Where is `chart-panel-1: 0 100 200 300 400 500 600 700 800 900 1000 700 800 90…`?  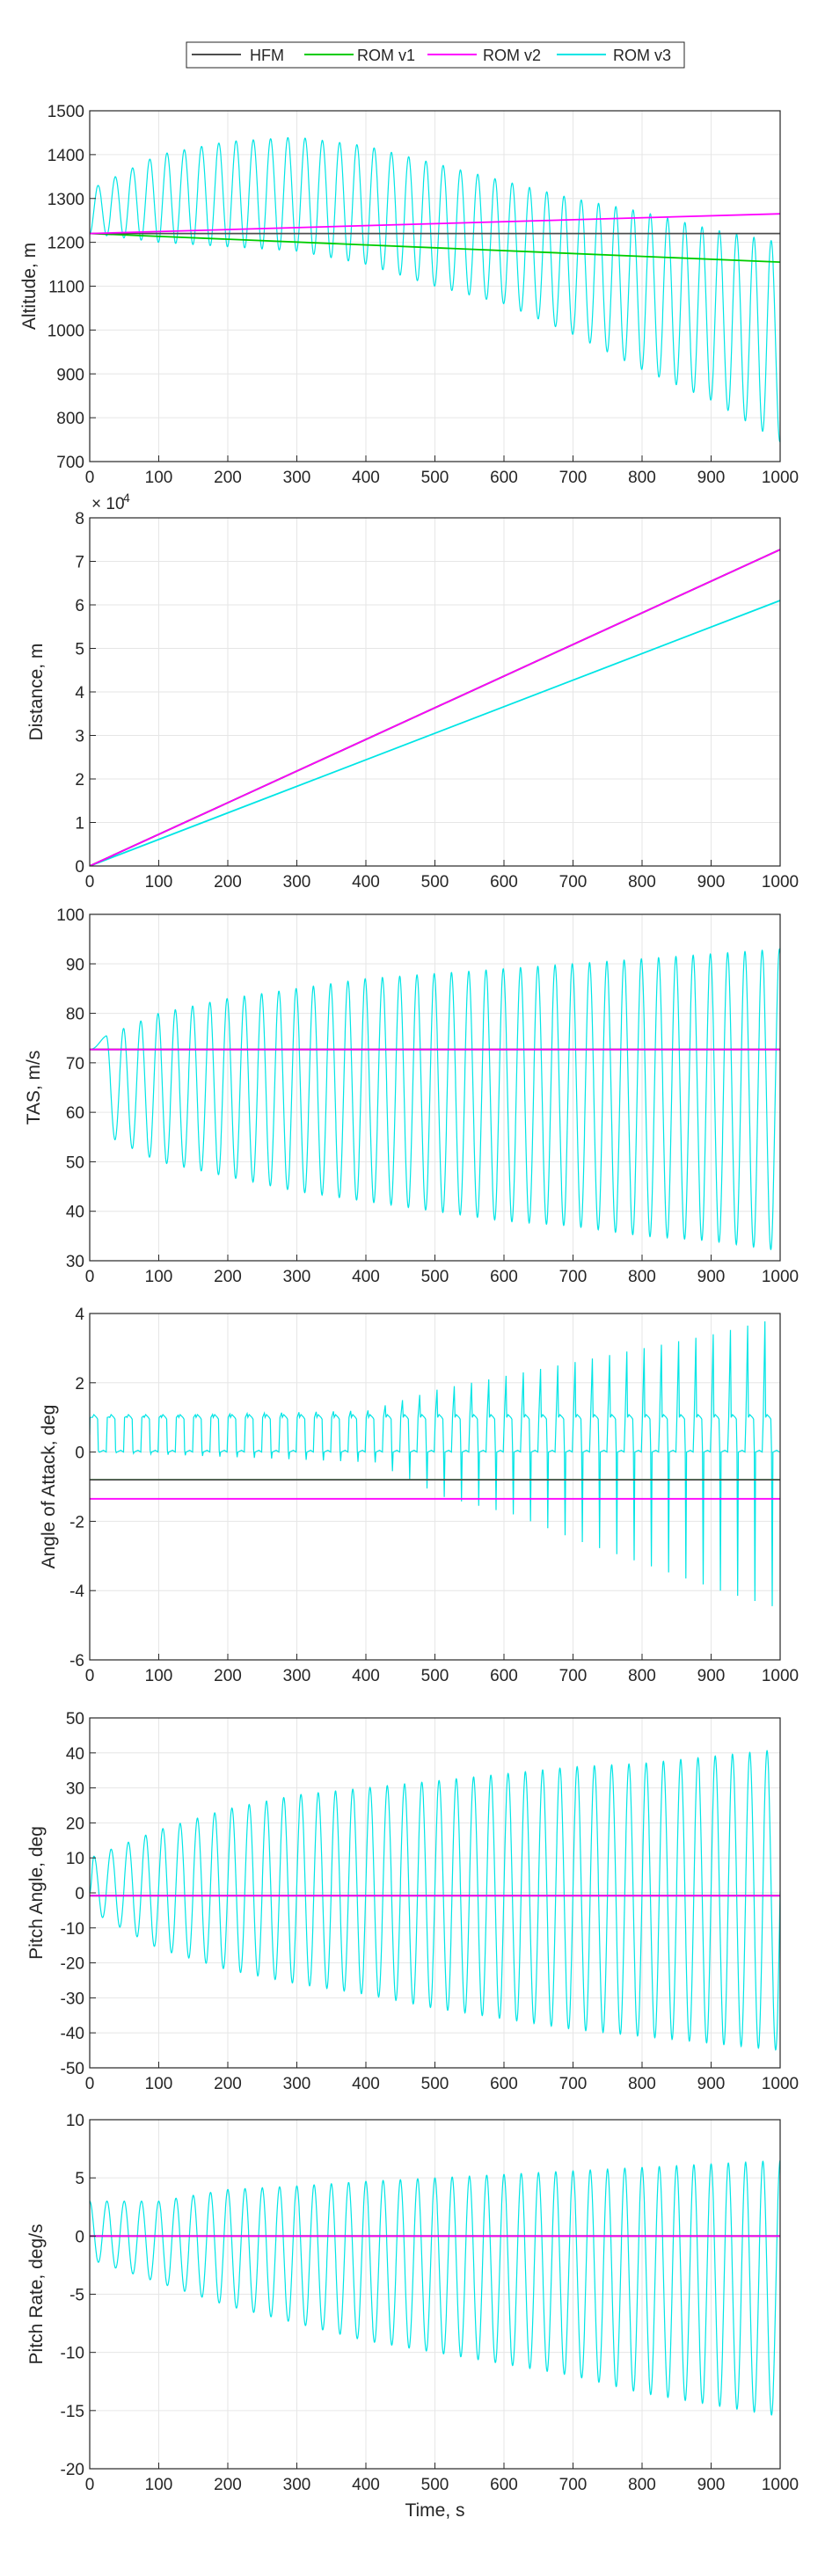
chart-panel-1: 0 100 200 300 400 500 600 700 800 900 1000 700 800 90… is located at coordinates (409, 295).